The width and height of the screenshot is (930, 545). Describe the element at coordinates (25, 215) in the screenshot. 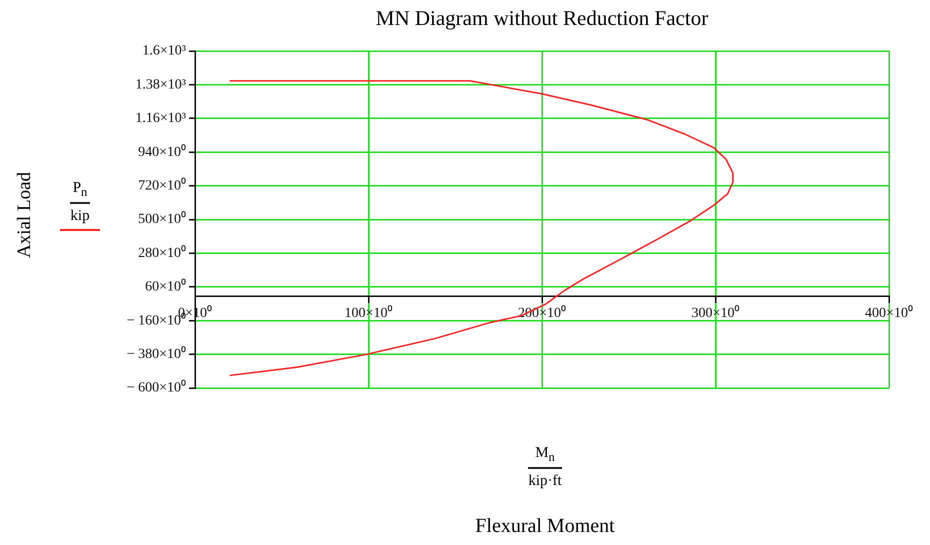

I see `y-axis-title: Axial Load` at that location.